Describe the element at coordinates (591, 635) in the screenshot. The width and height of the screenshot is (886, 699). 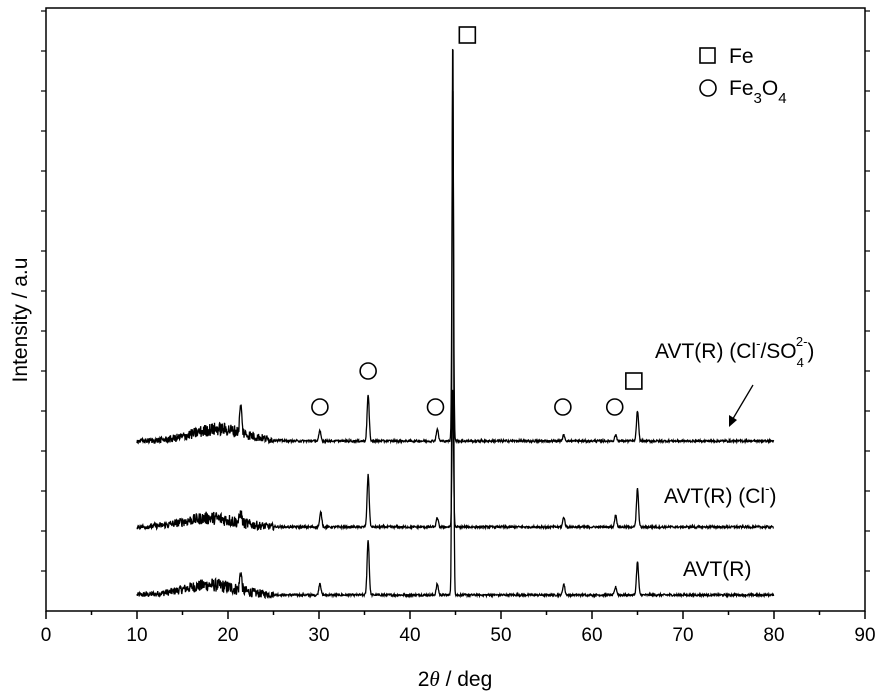
I see `x-tick-label: 60` at that location.